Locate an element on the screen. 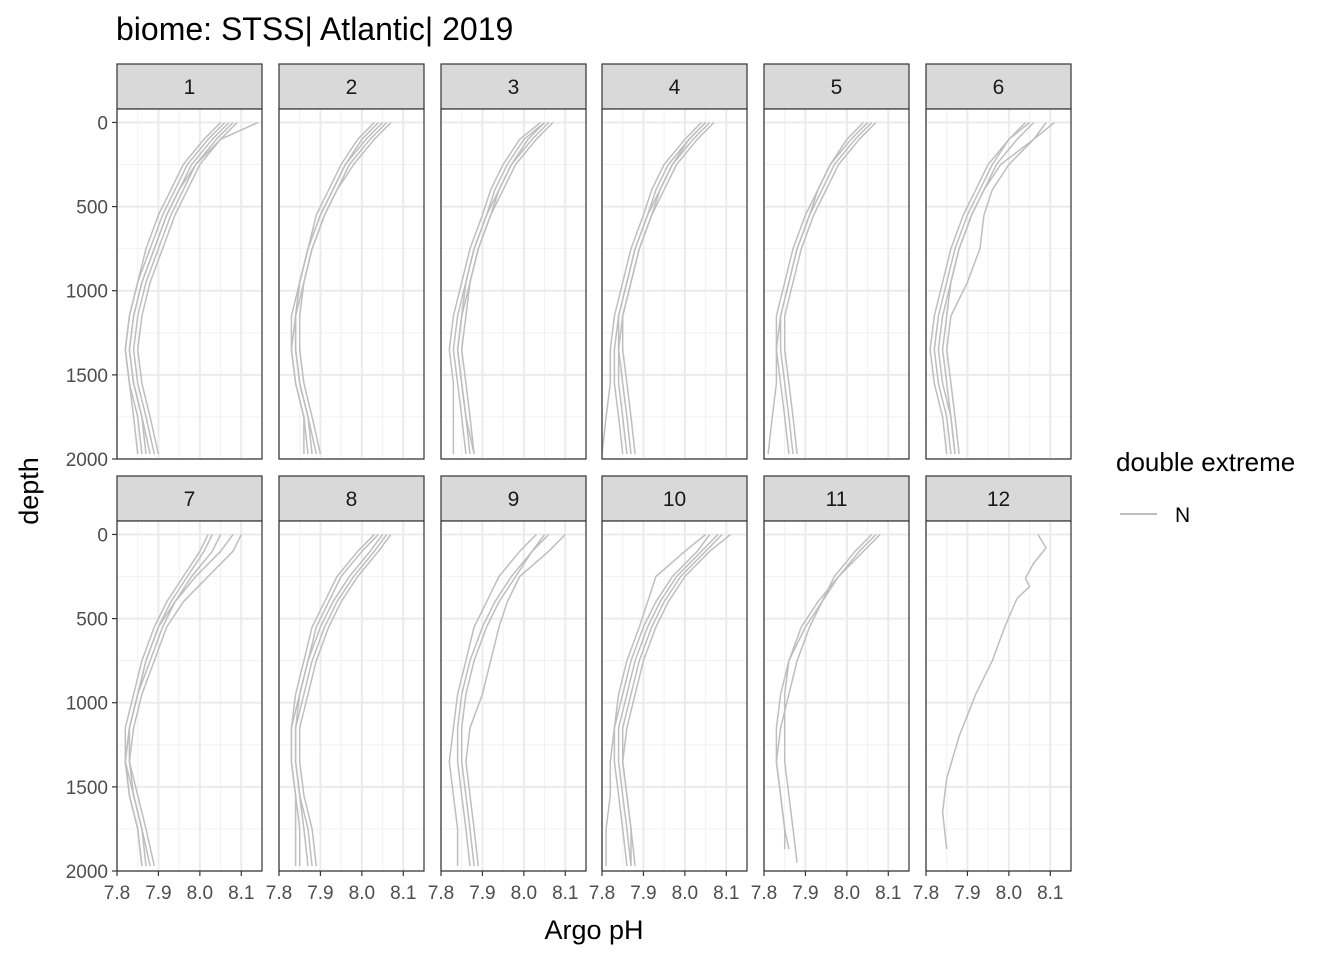 The height and width of the screenshot is (960, 1344). facet-strip-label: 7 is located at coordinates (190, 499).